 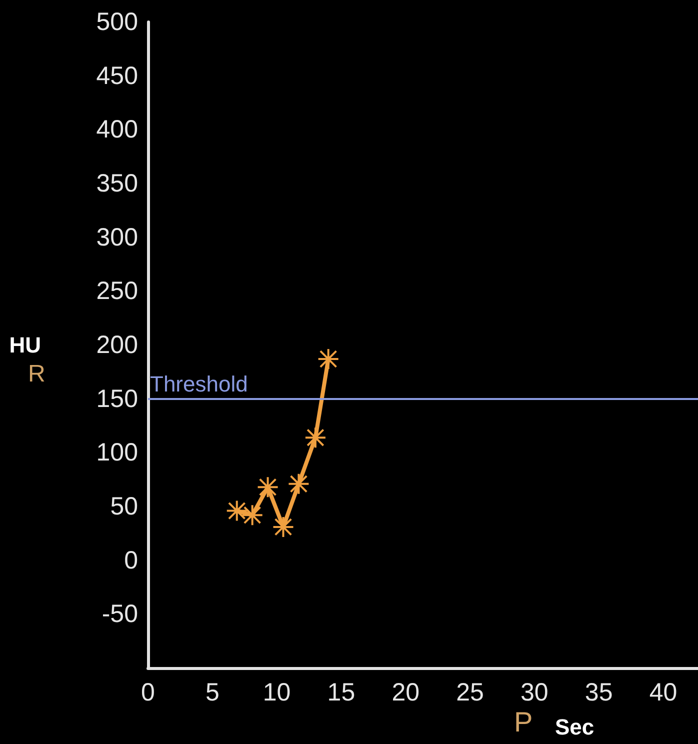 I want to click on x-tick-label: 5, so click(x=212, y=692).